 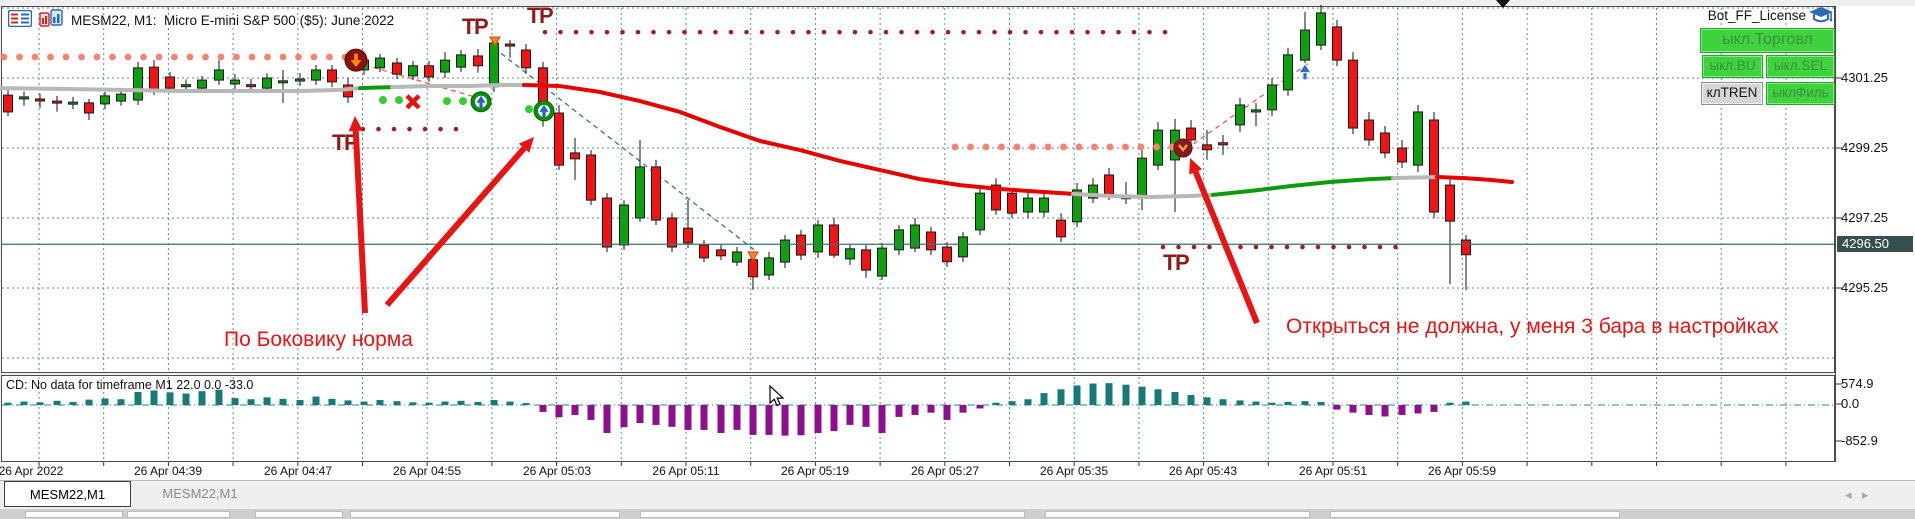 What do you see at coordinates (1756, 15) in the screenshot?
I see `license-label: Bot_FF_License` at bounding box center [1756, 15].